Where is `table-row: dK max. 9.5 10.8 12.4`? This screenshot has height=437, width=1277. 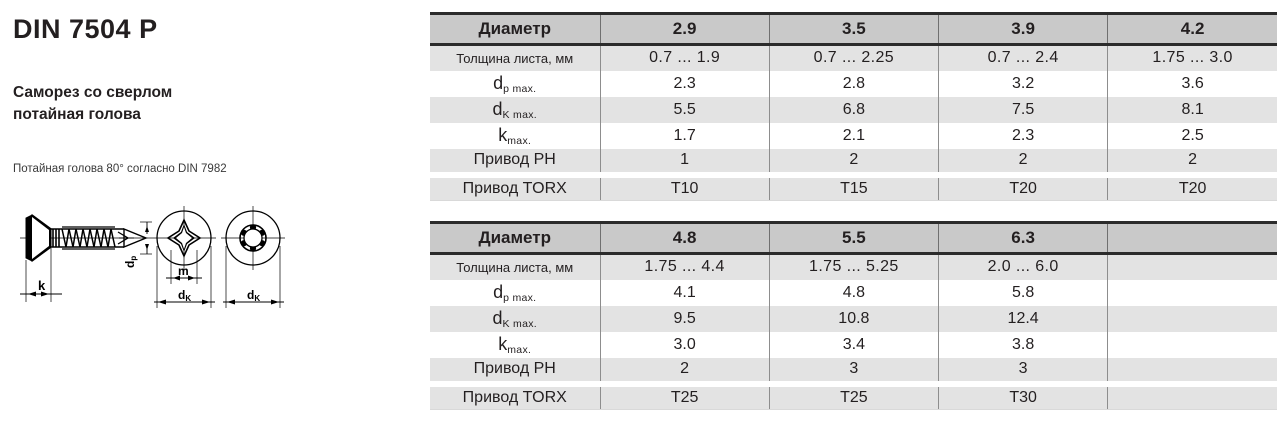 table-row: dK max. 9.5 10.8 12.4 is located at coordinates (853, 318).